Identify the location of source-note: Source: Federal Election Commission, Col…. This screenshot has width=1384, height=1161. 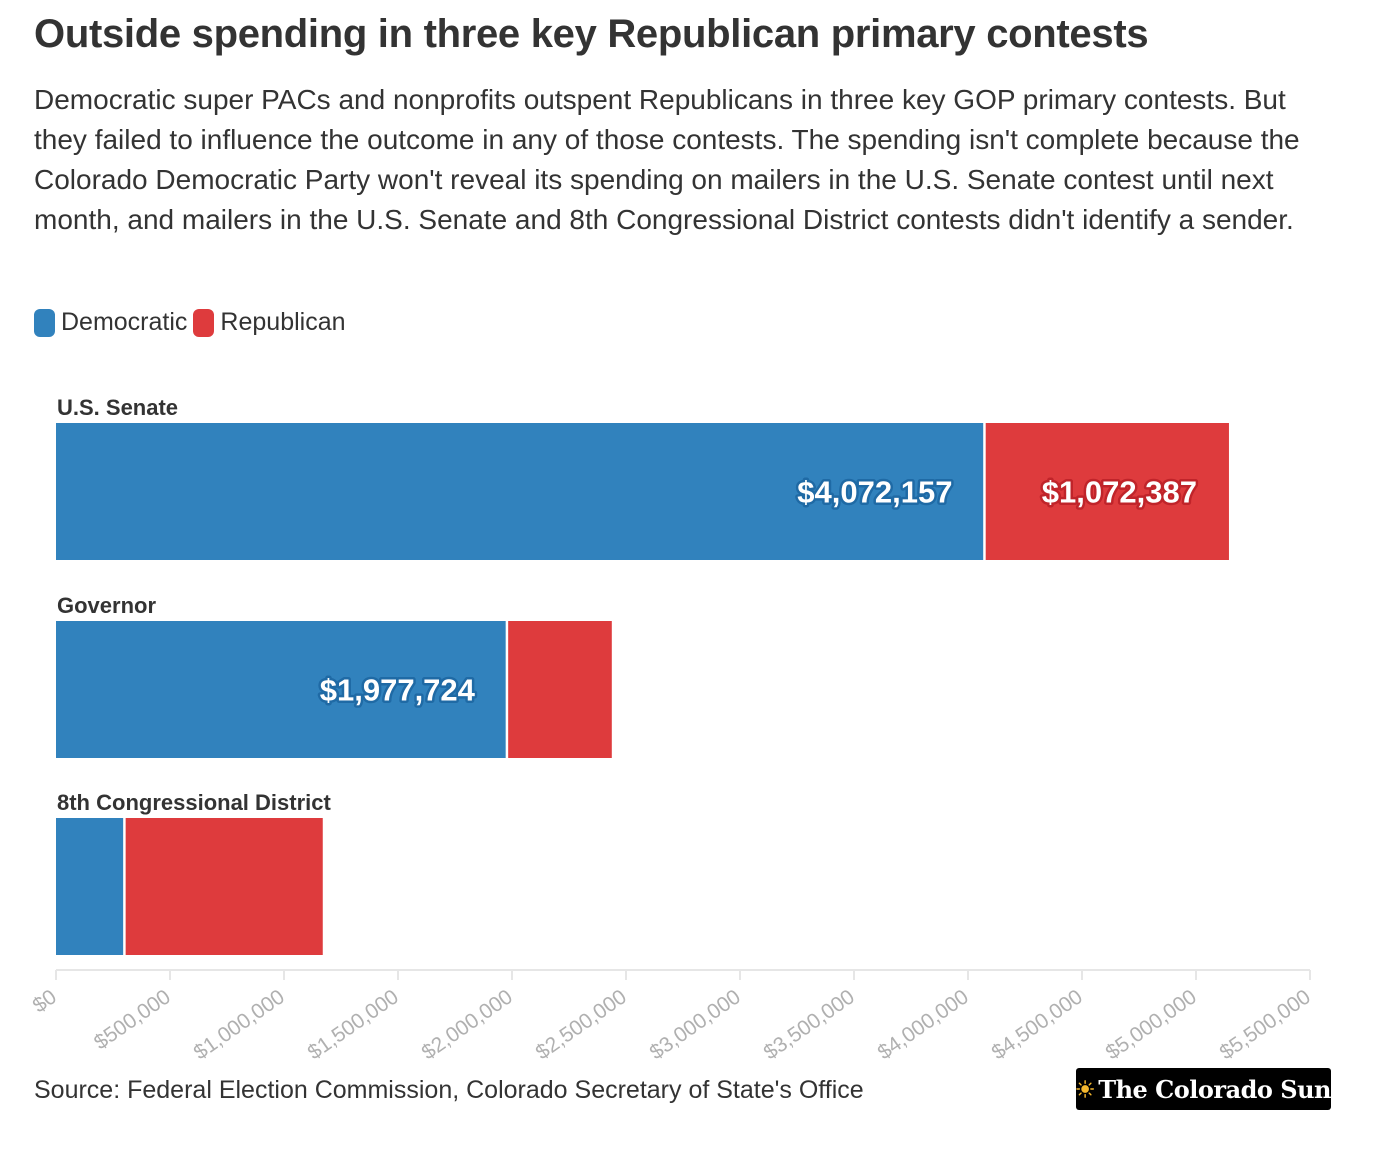
(449, 1090).